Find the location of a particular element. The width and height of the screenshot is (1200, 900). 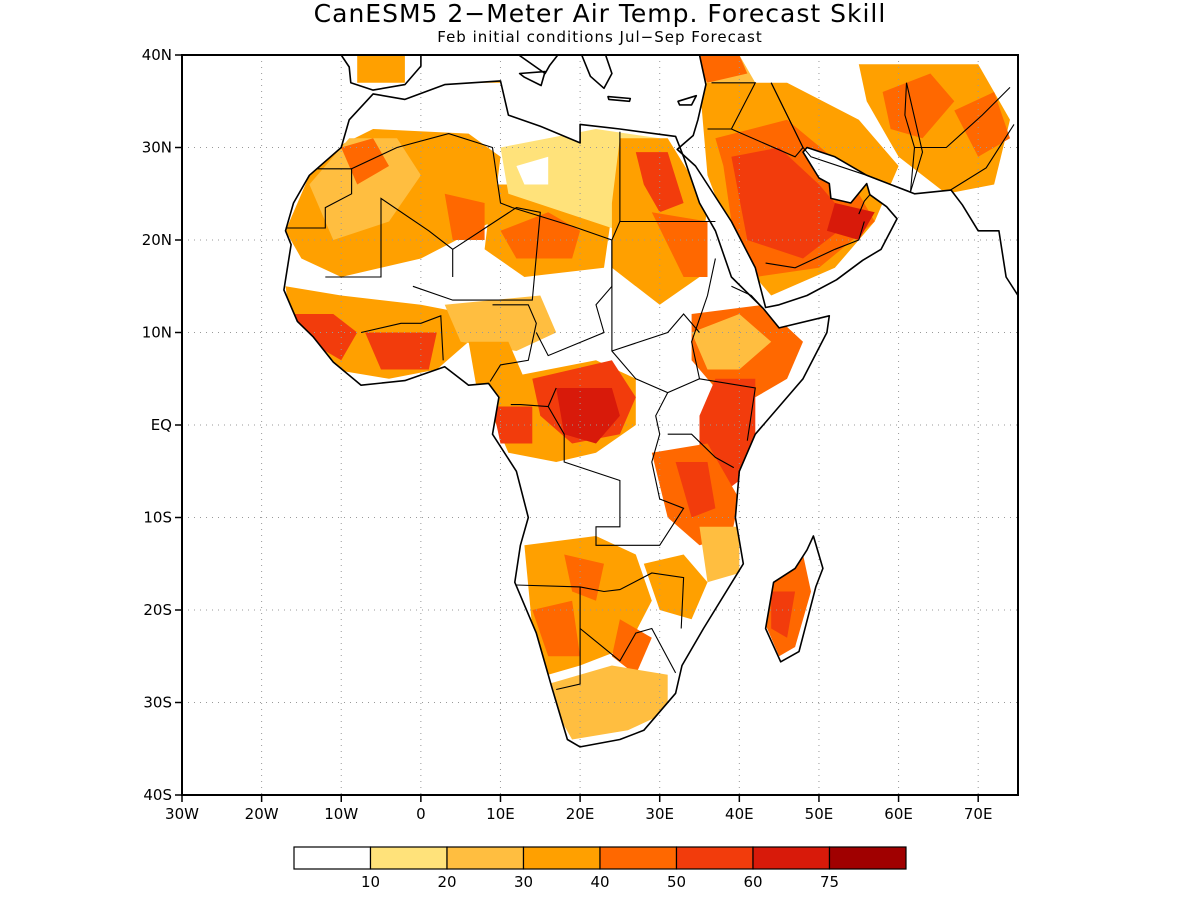

colorbar-label: 60 is located at coordinates (752, 882).